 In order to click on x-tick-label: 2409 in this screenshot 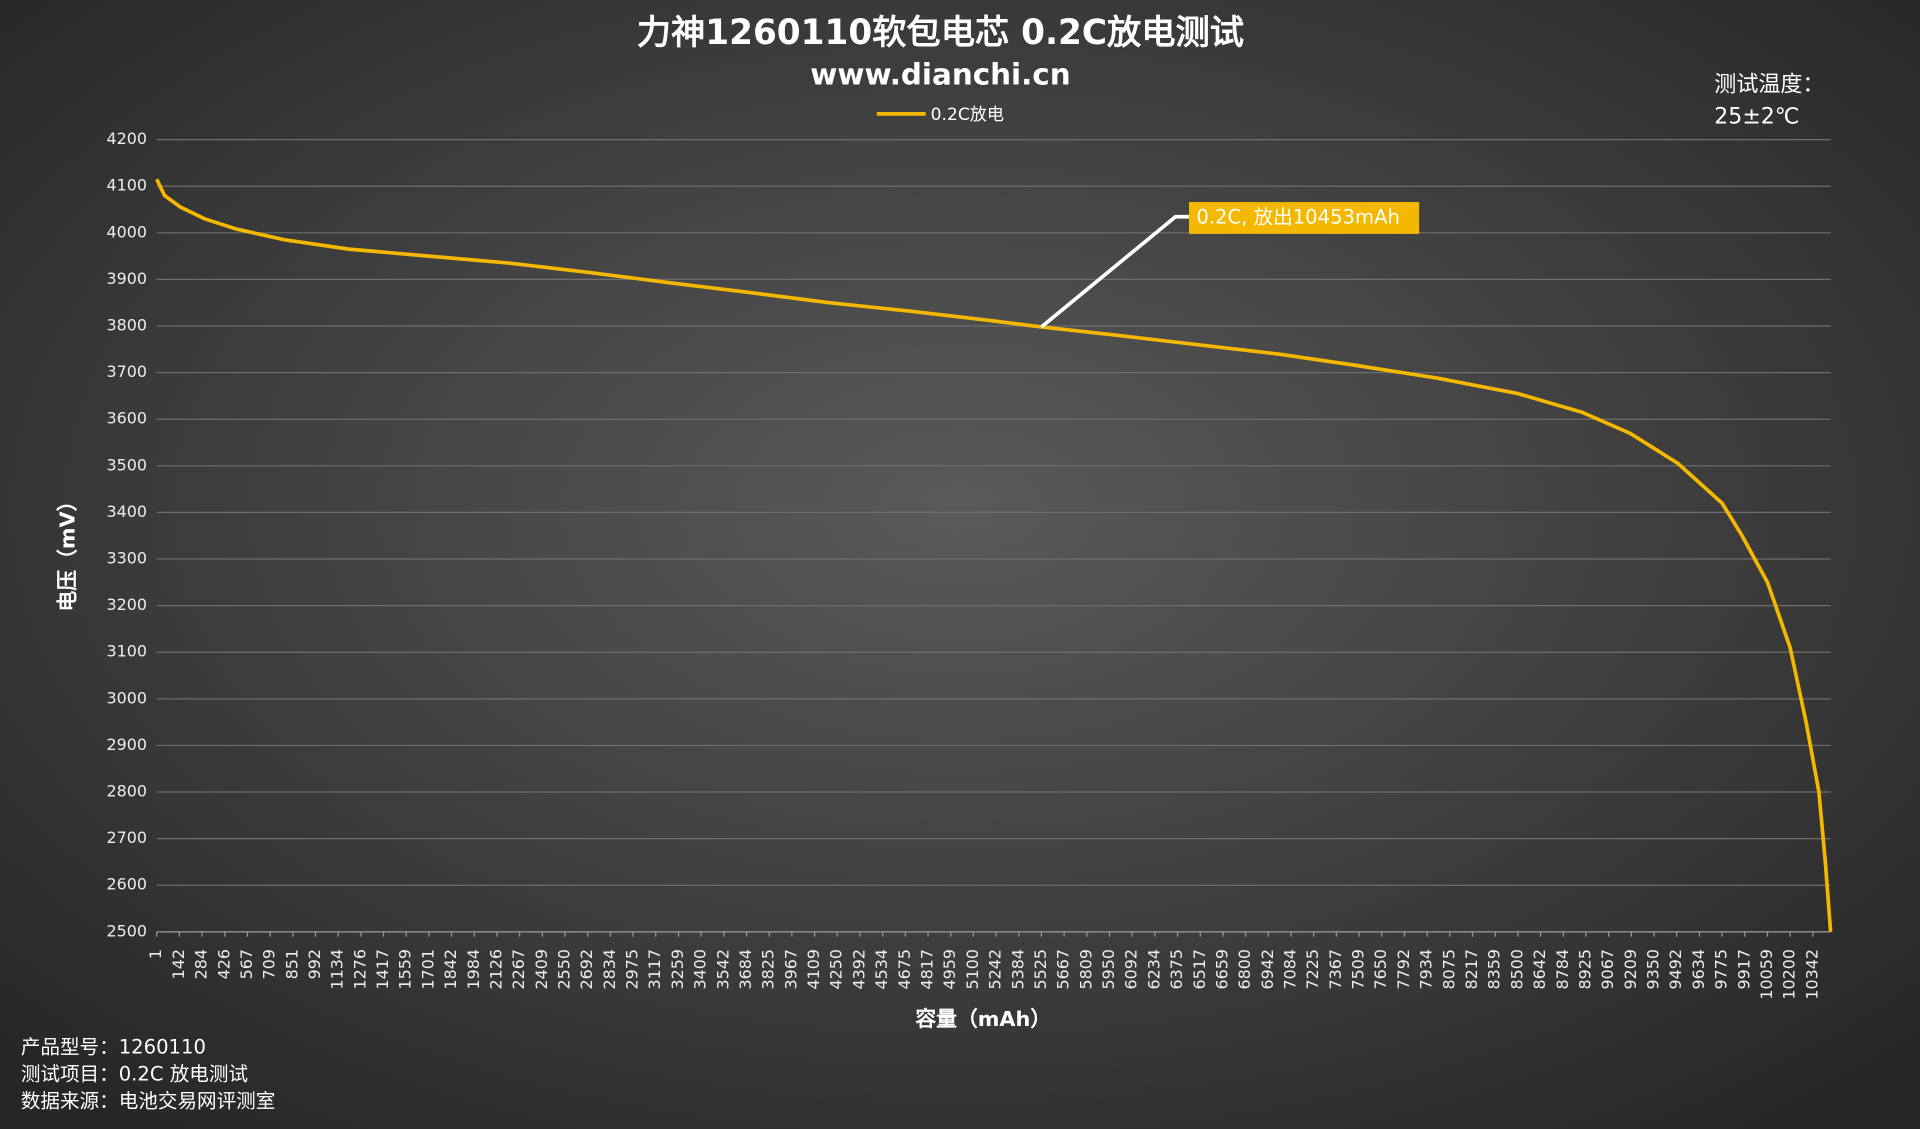, I will do `click(541, 969)`.